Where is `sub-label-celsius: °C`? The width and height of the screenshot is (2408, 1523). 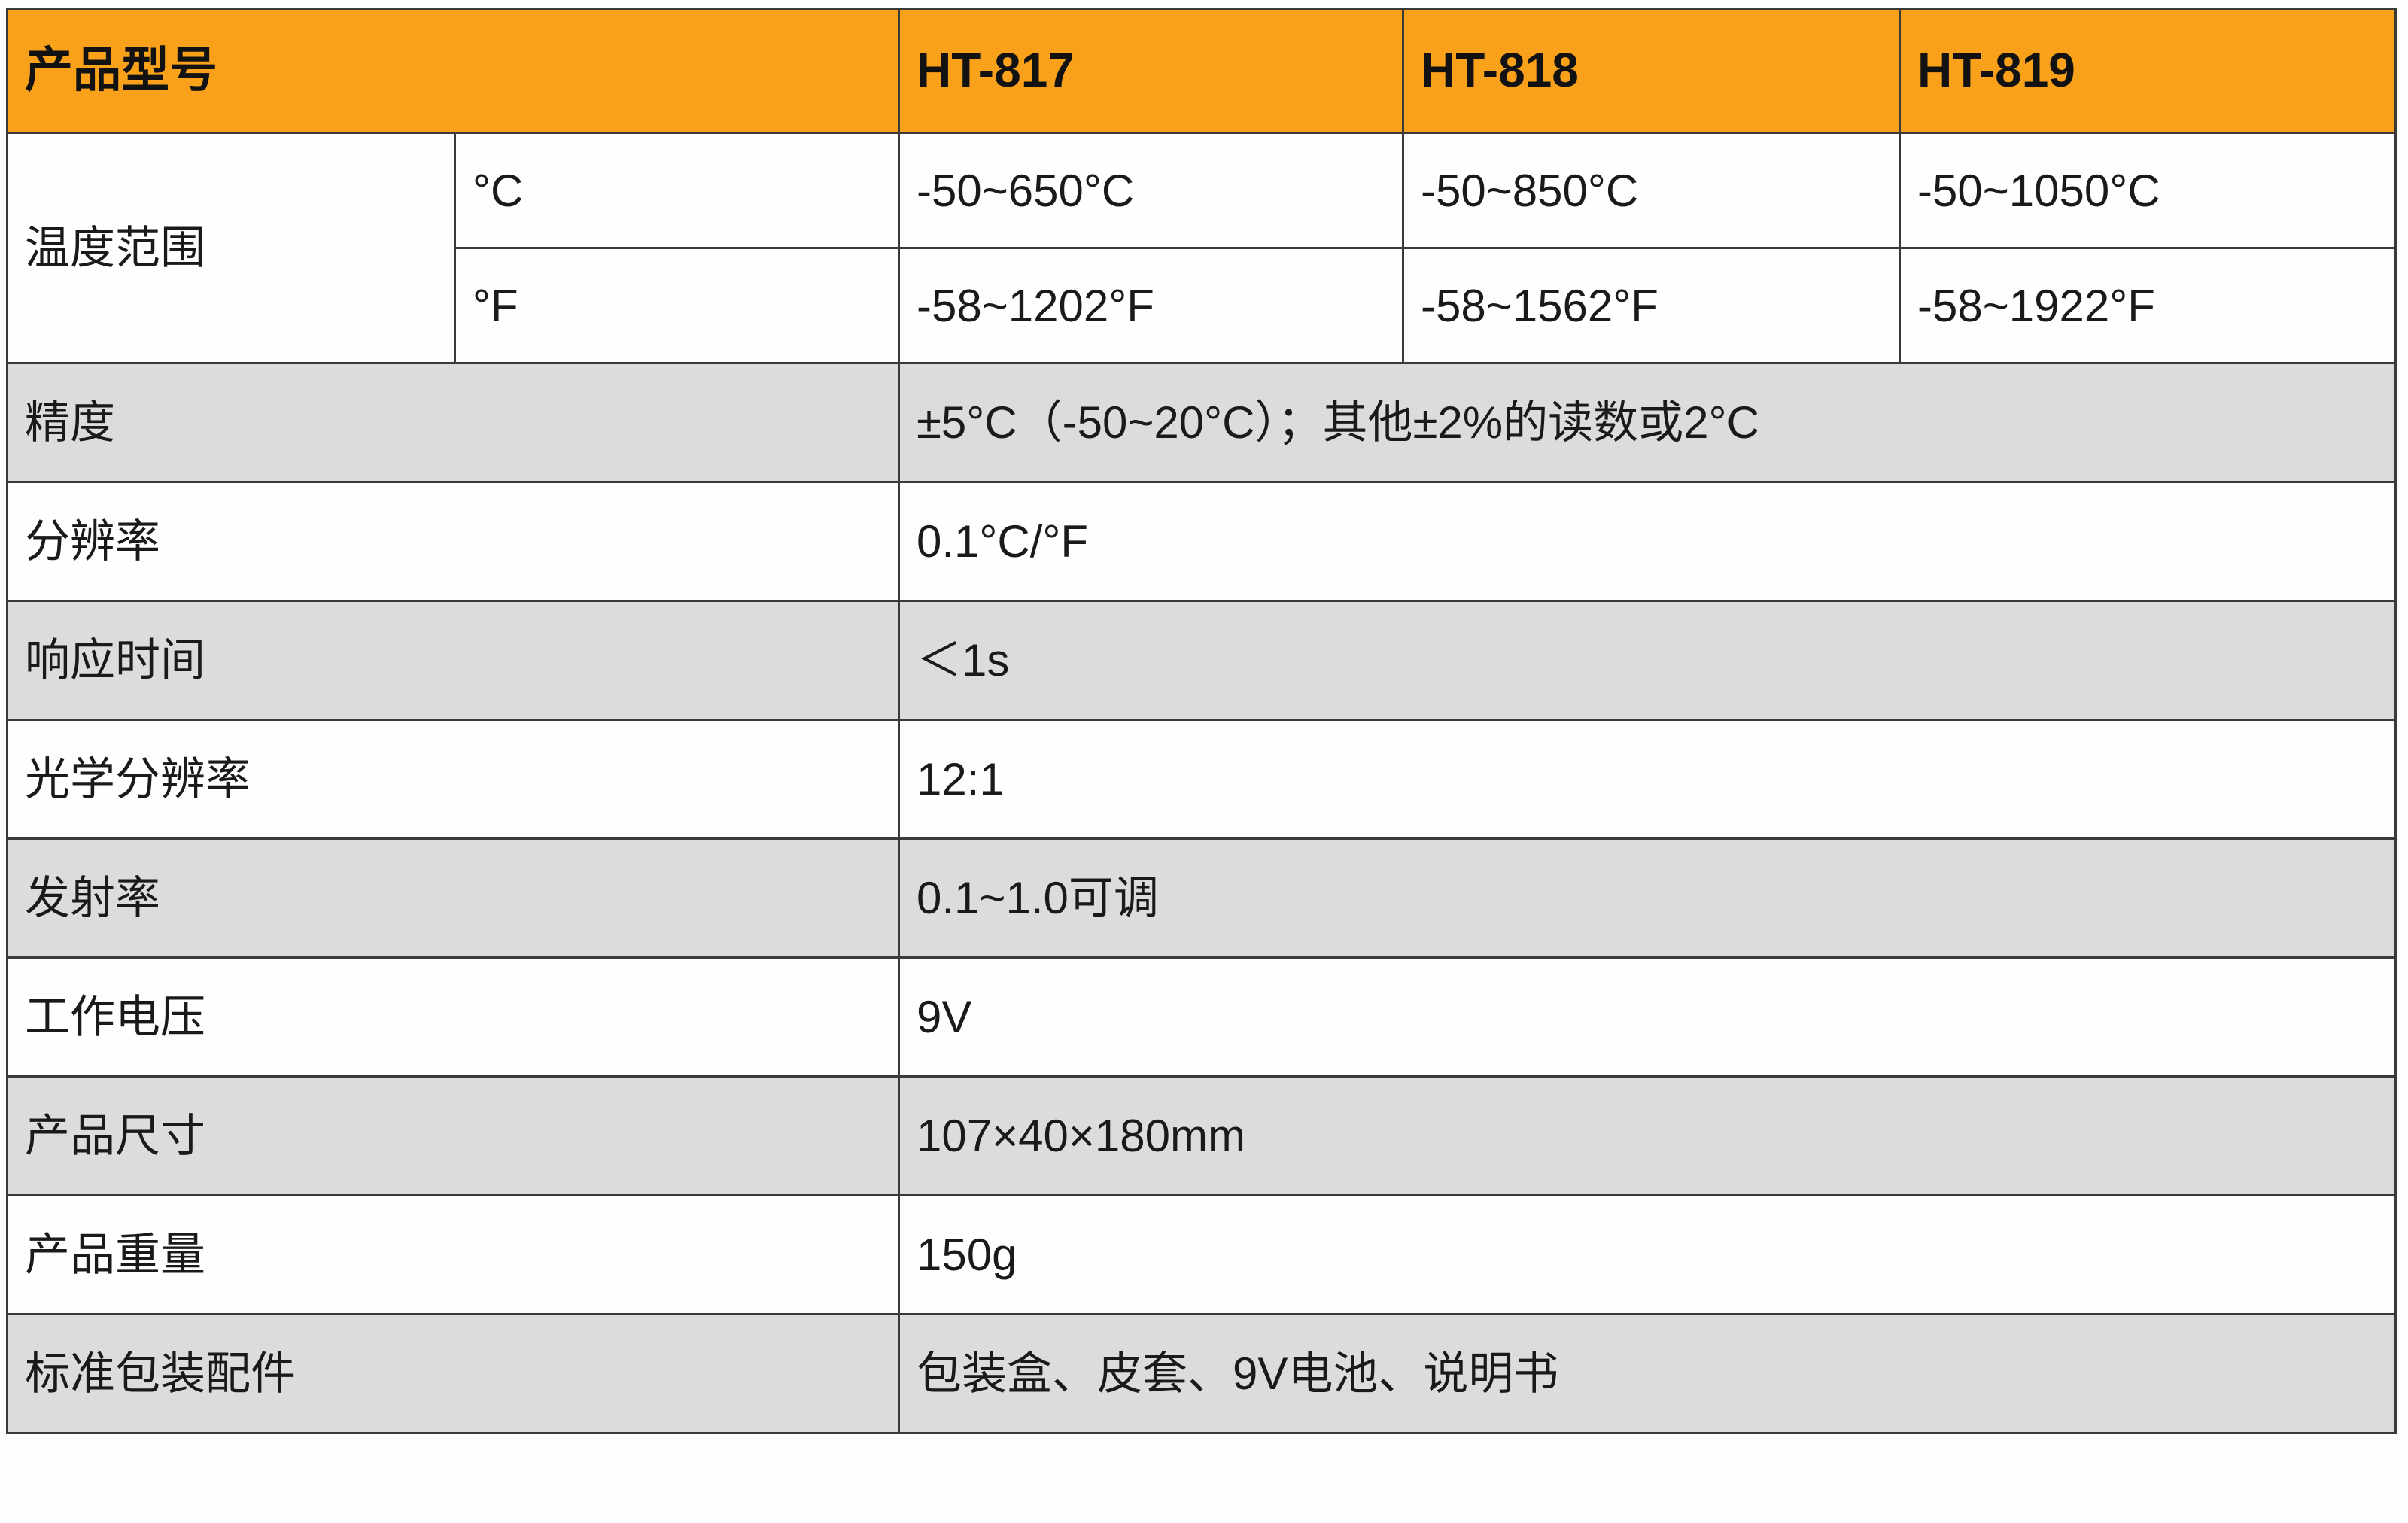 sub-label-celsius: °C is located at coordinates (677, 190).